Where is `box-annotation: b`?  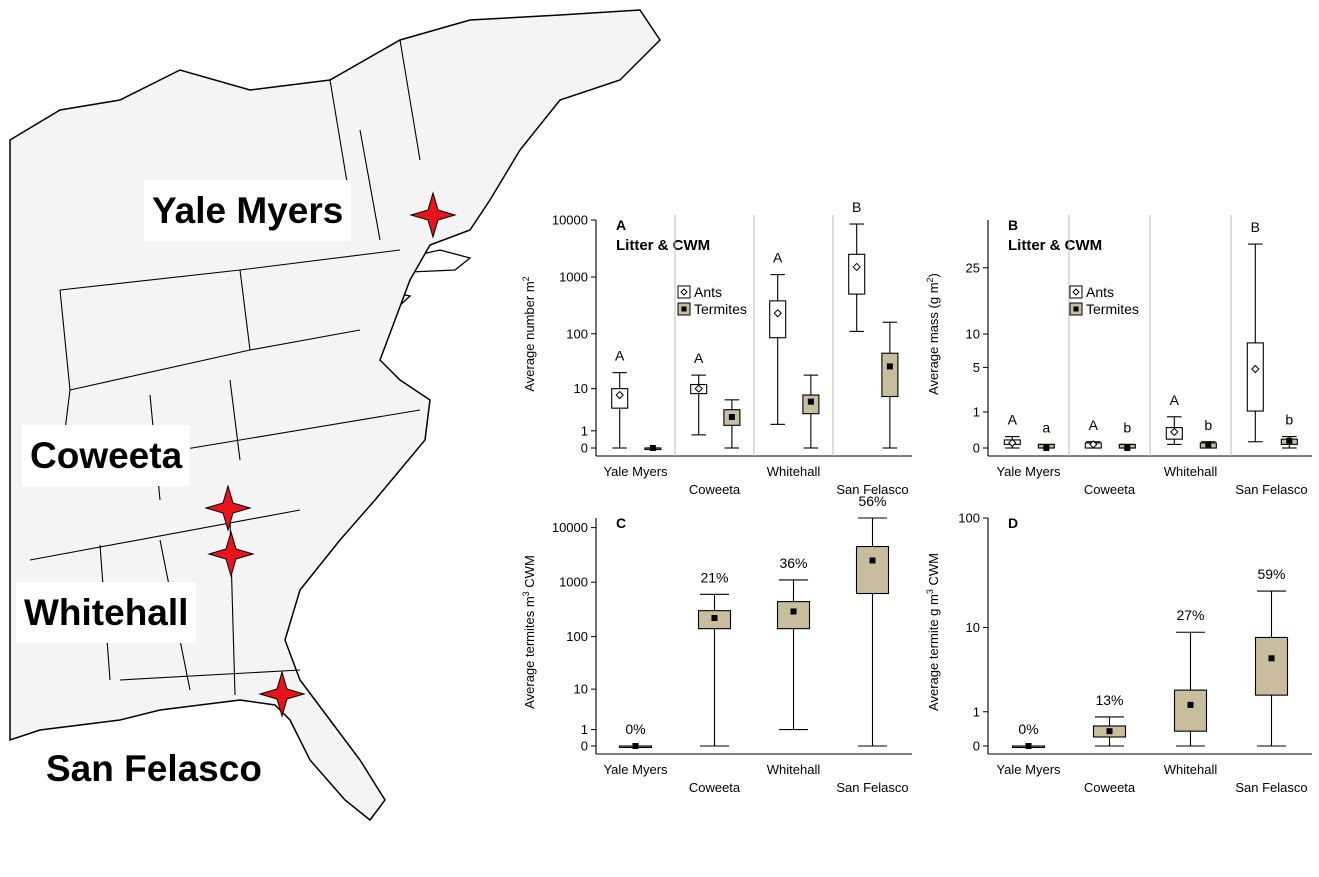
box-annotation: b is located at coordinates (1127, 427).